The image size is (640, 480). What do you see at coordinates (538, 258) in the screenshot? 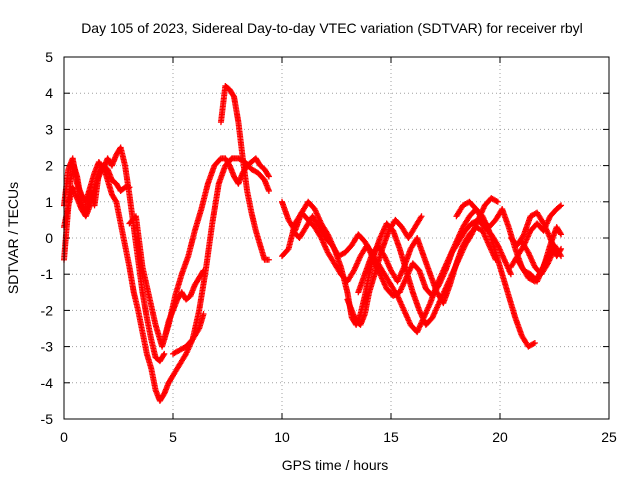
I see `series-c4` at bounding box center [538, 258].